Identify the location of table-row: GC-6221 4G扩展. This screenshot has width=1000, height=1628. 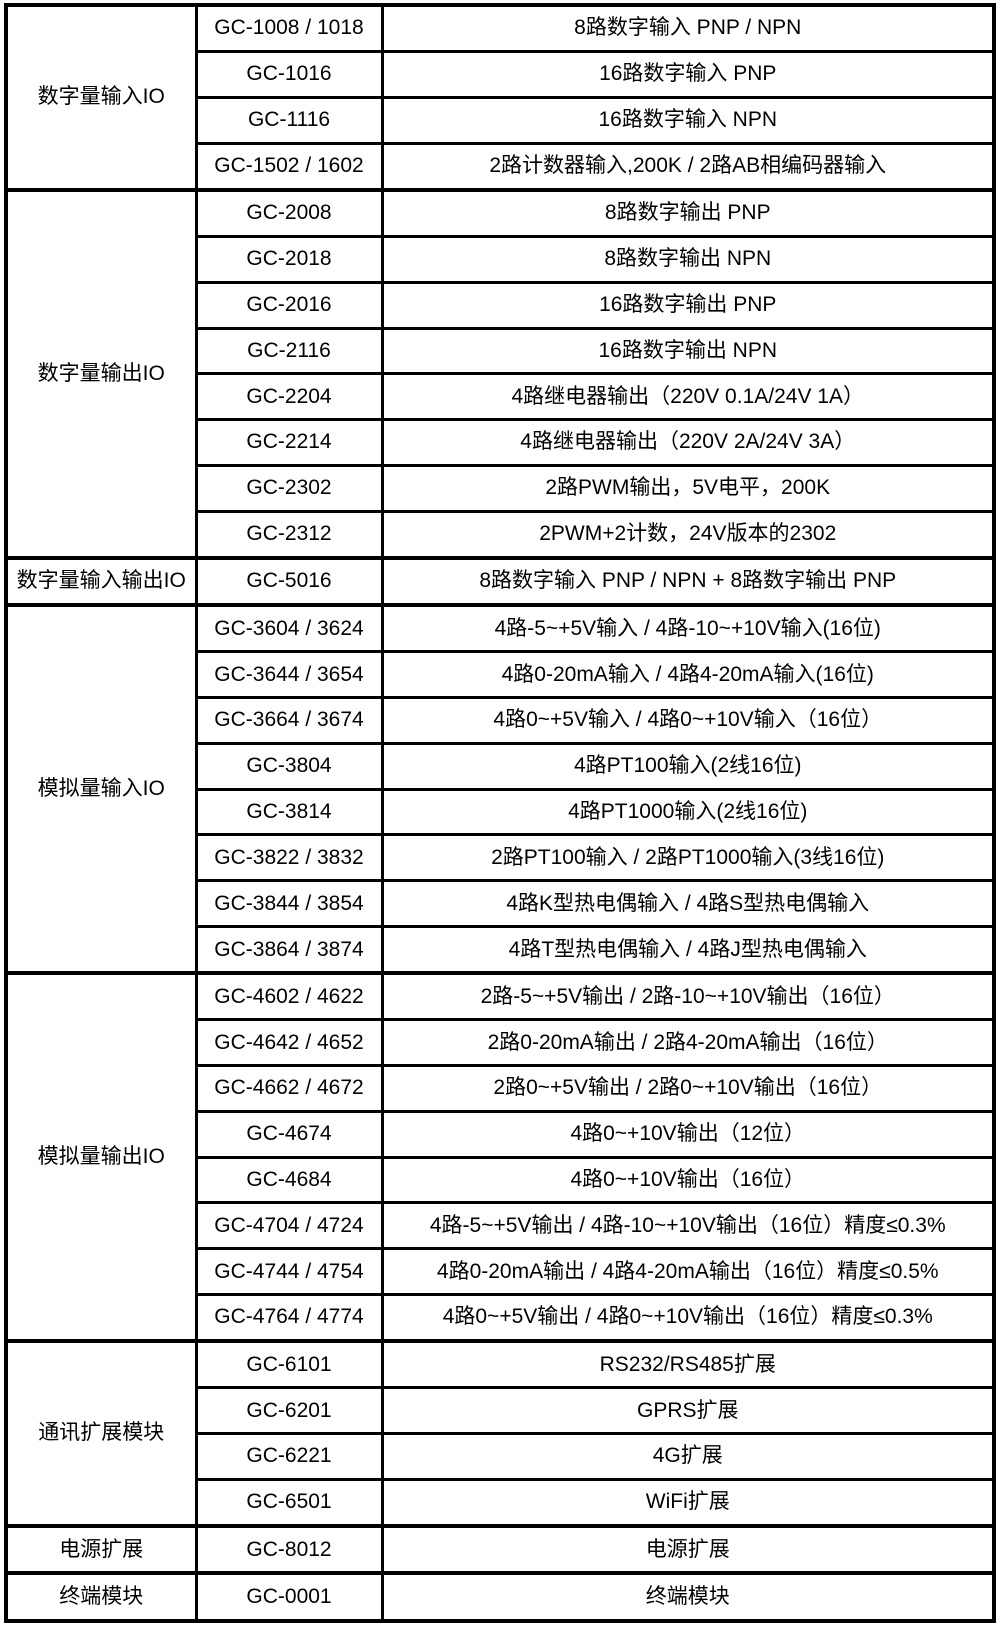
(501, 1456).